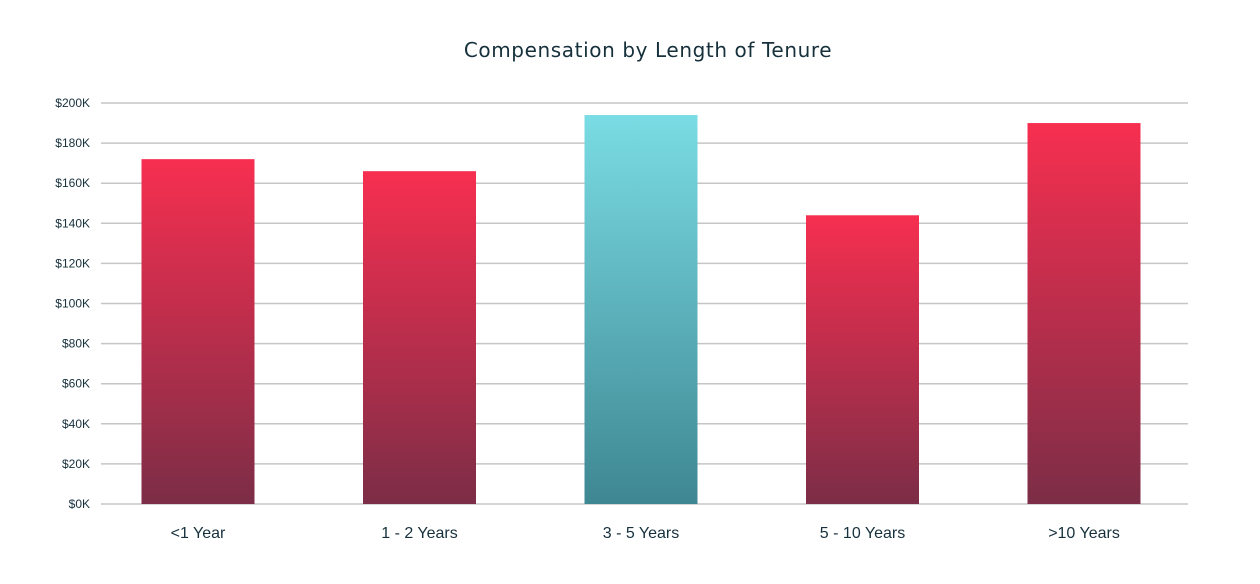  I want to click on y-tick-label: $120K, so click(72, 263).